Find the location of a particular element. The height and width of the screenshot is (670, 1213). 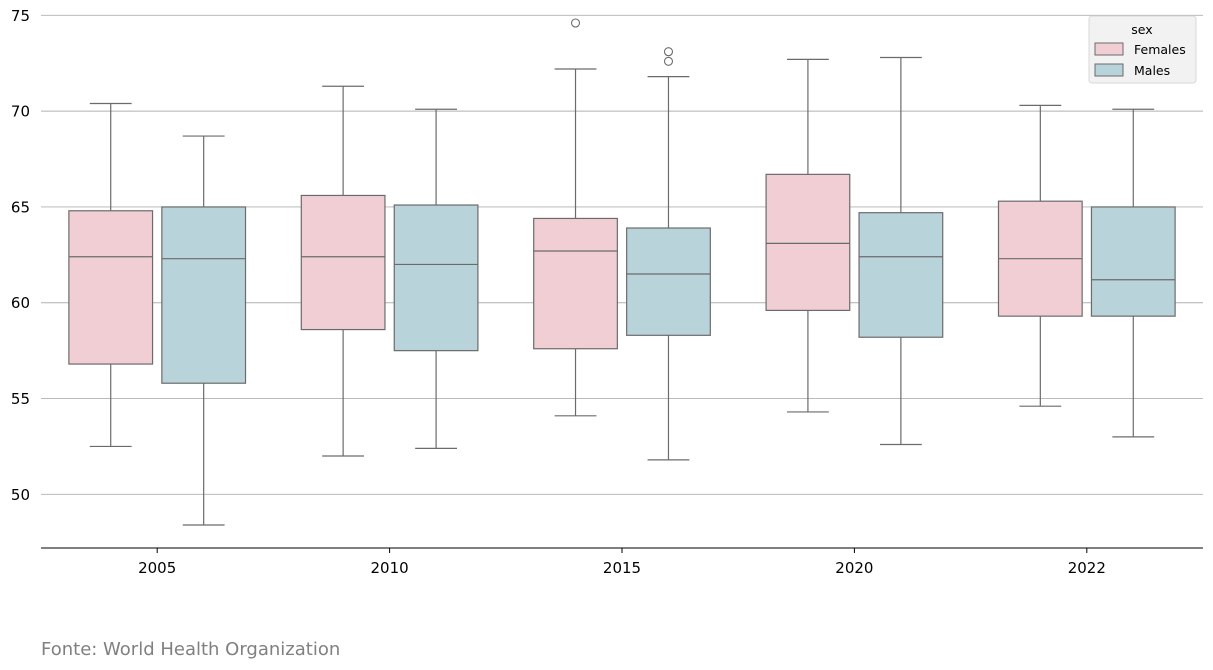

x-tick-label-2020: 2020 is located at coordinates (854, 568).